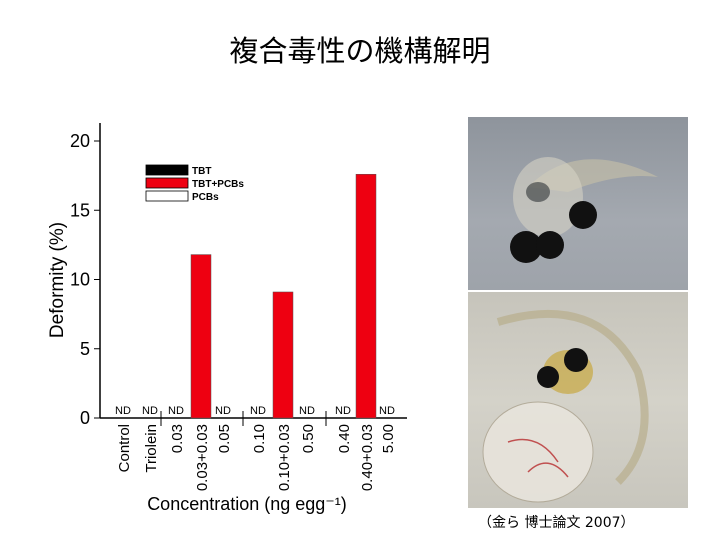 The height and width of the screenshot is (540, 720). I want to click on legend-label: PCBs, so click(205, 197).